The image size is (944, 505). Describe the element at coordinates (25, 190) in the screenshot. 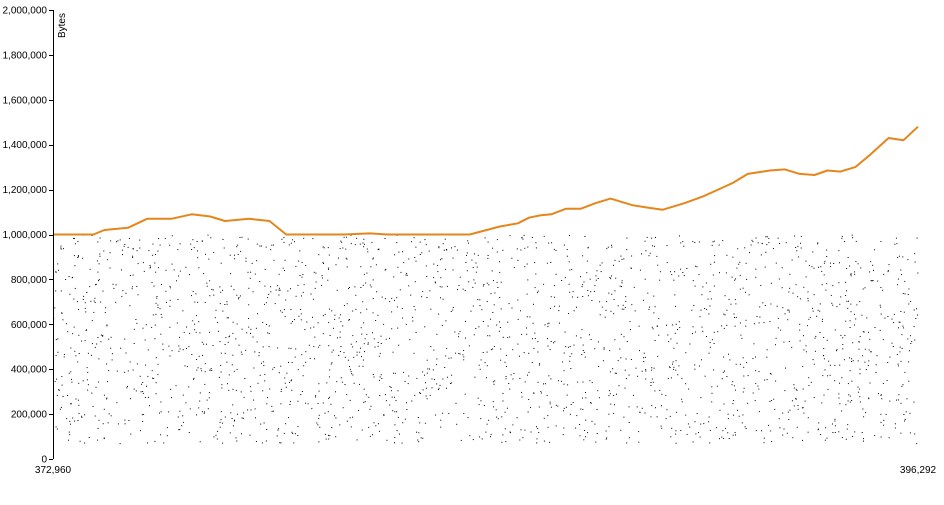

I see `y-tick-label: 1,200,000` at that location.